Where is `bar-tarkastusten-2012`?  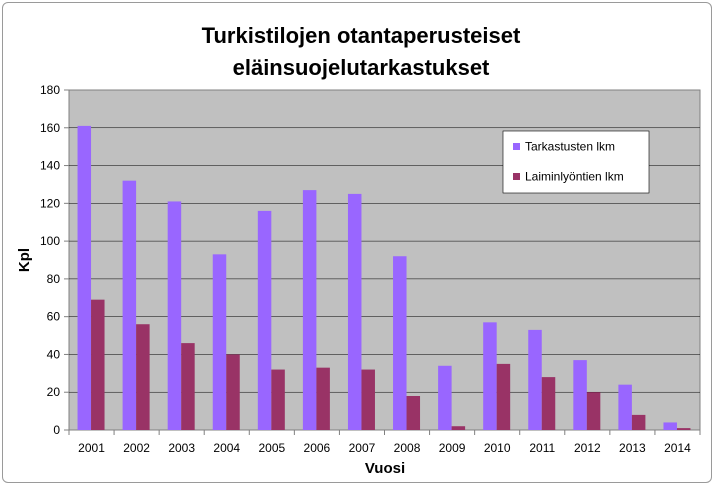
bar-tarkastusten-2012 is located at coordinates (580, 395).